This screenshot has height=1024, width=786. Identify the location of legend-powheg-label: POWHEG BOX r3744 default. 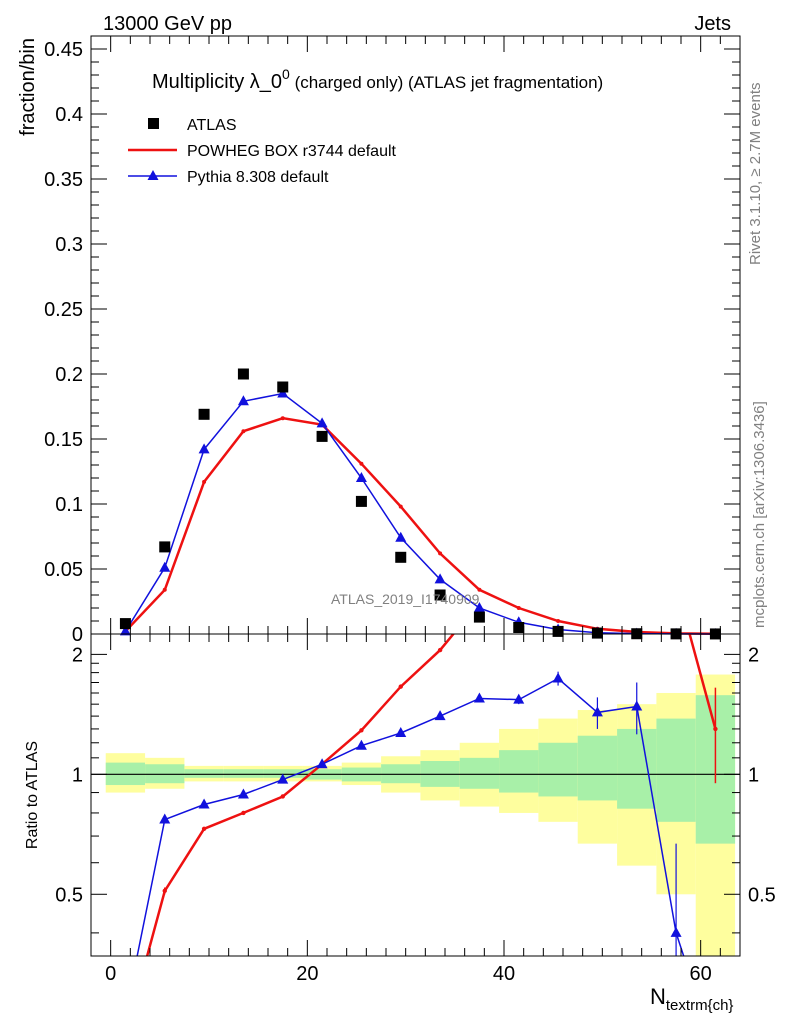
(292, 151).